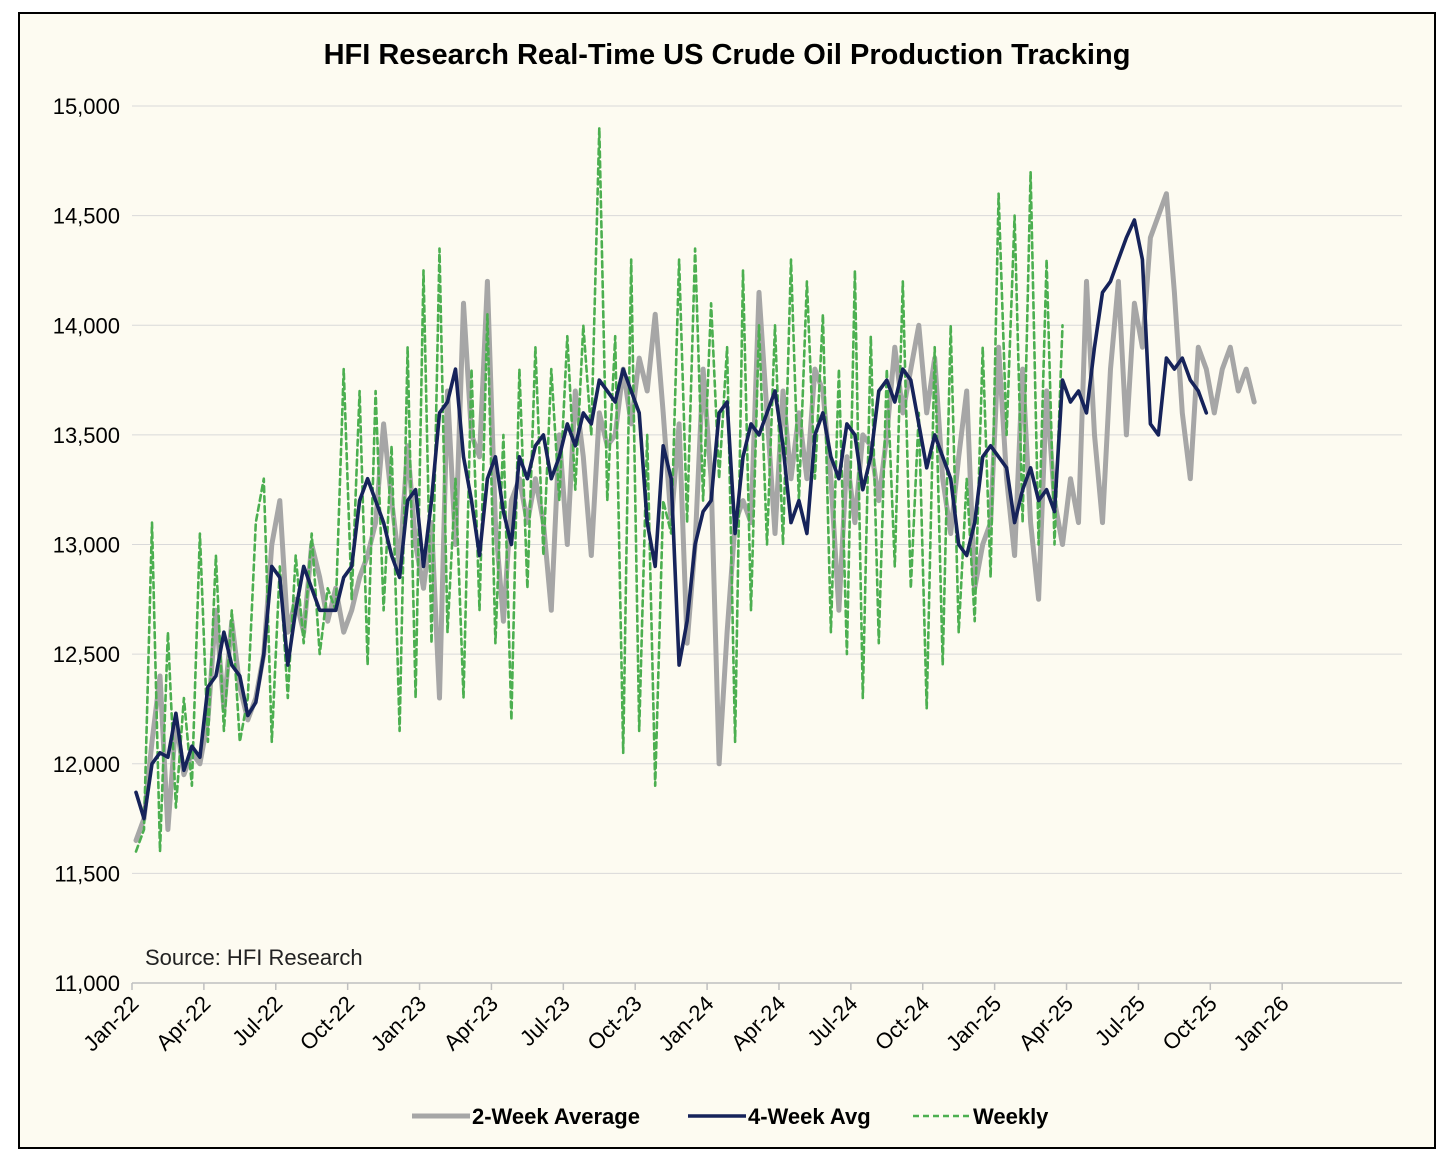 This screenshot has height=1171, width=1456. I want to click on x-tick-label: Apr-24, so click(758, 1023).